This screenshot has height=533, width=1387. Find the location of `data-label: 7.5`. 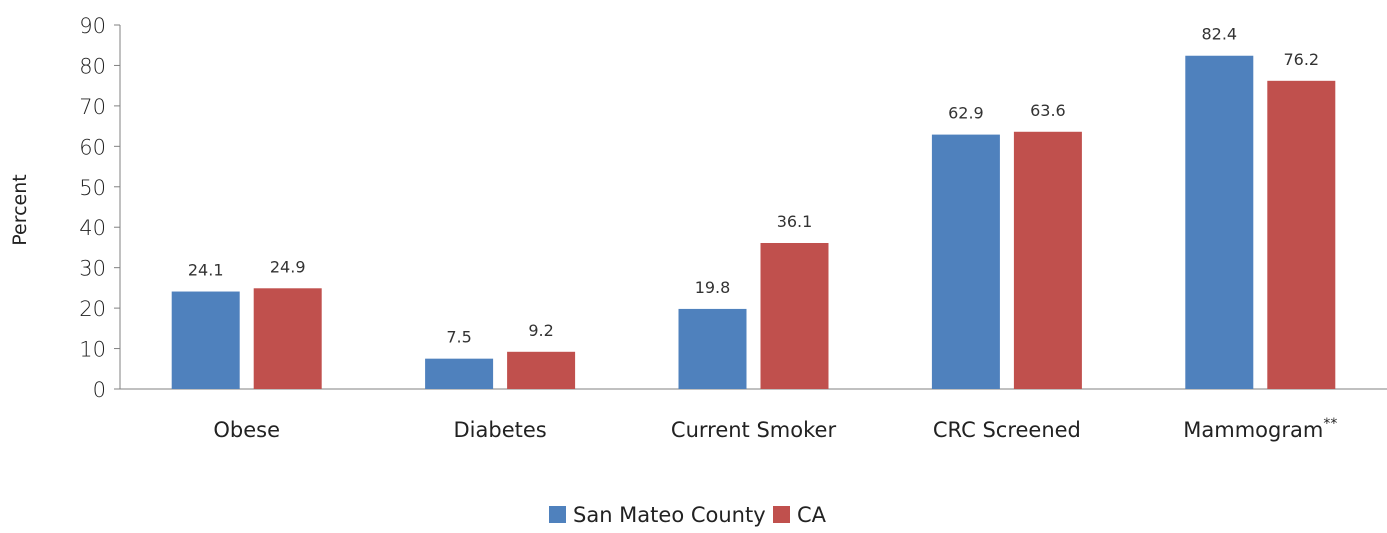

data-label: 7.5 is located at coordinates (458, 337).